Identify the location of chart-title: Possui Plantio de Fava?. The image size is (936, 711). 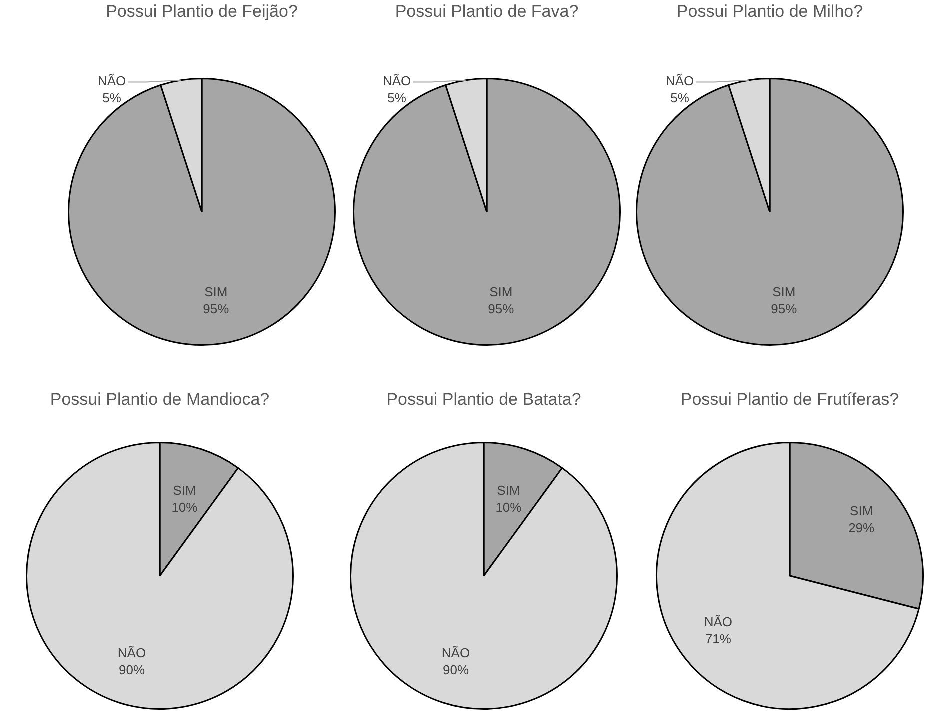
(487, 12).